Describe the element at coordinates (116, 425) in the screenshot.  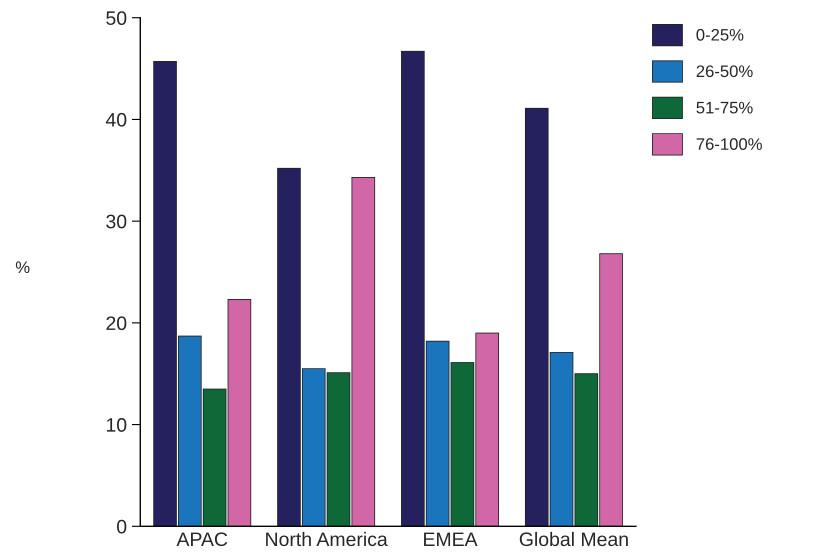
I see `y-tick-label: 10` at that location.